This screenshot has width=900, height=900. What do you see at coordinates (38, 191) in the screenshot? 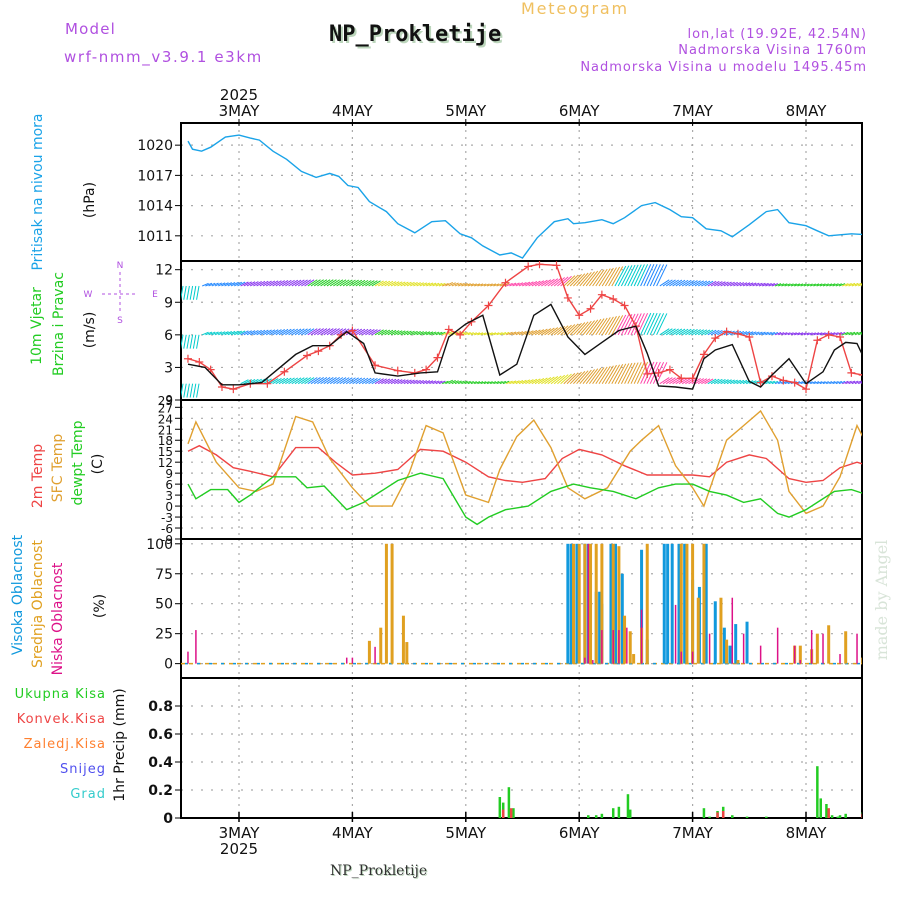
I see `pressure-label: Pritisak na nivou mora` at bounding box center [38, 191].